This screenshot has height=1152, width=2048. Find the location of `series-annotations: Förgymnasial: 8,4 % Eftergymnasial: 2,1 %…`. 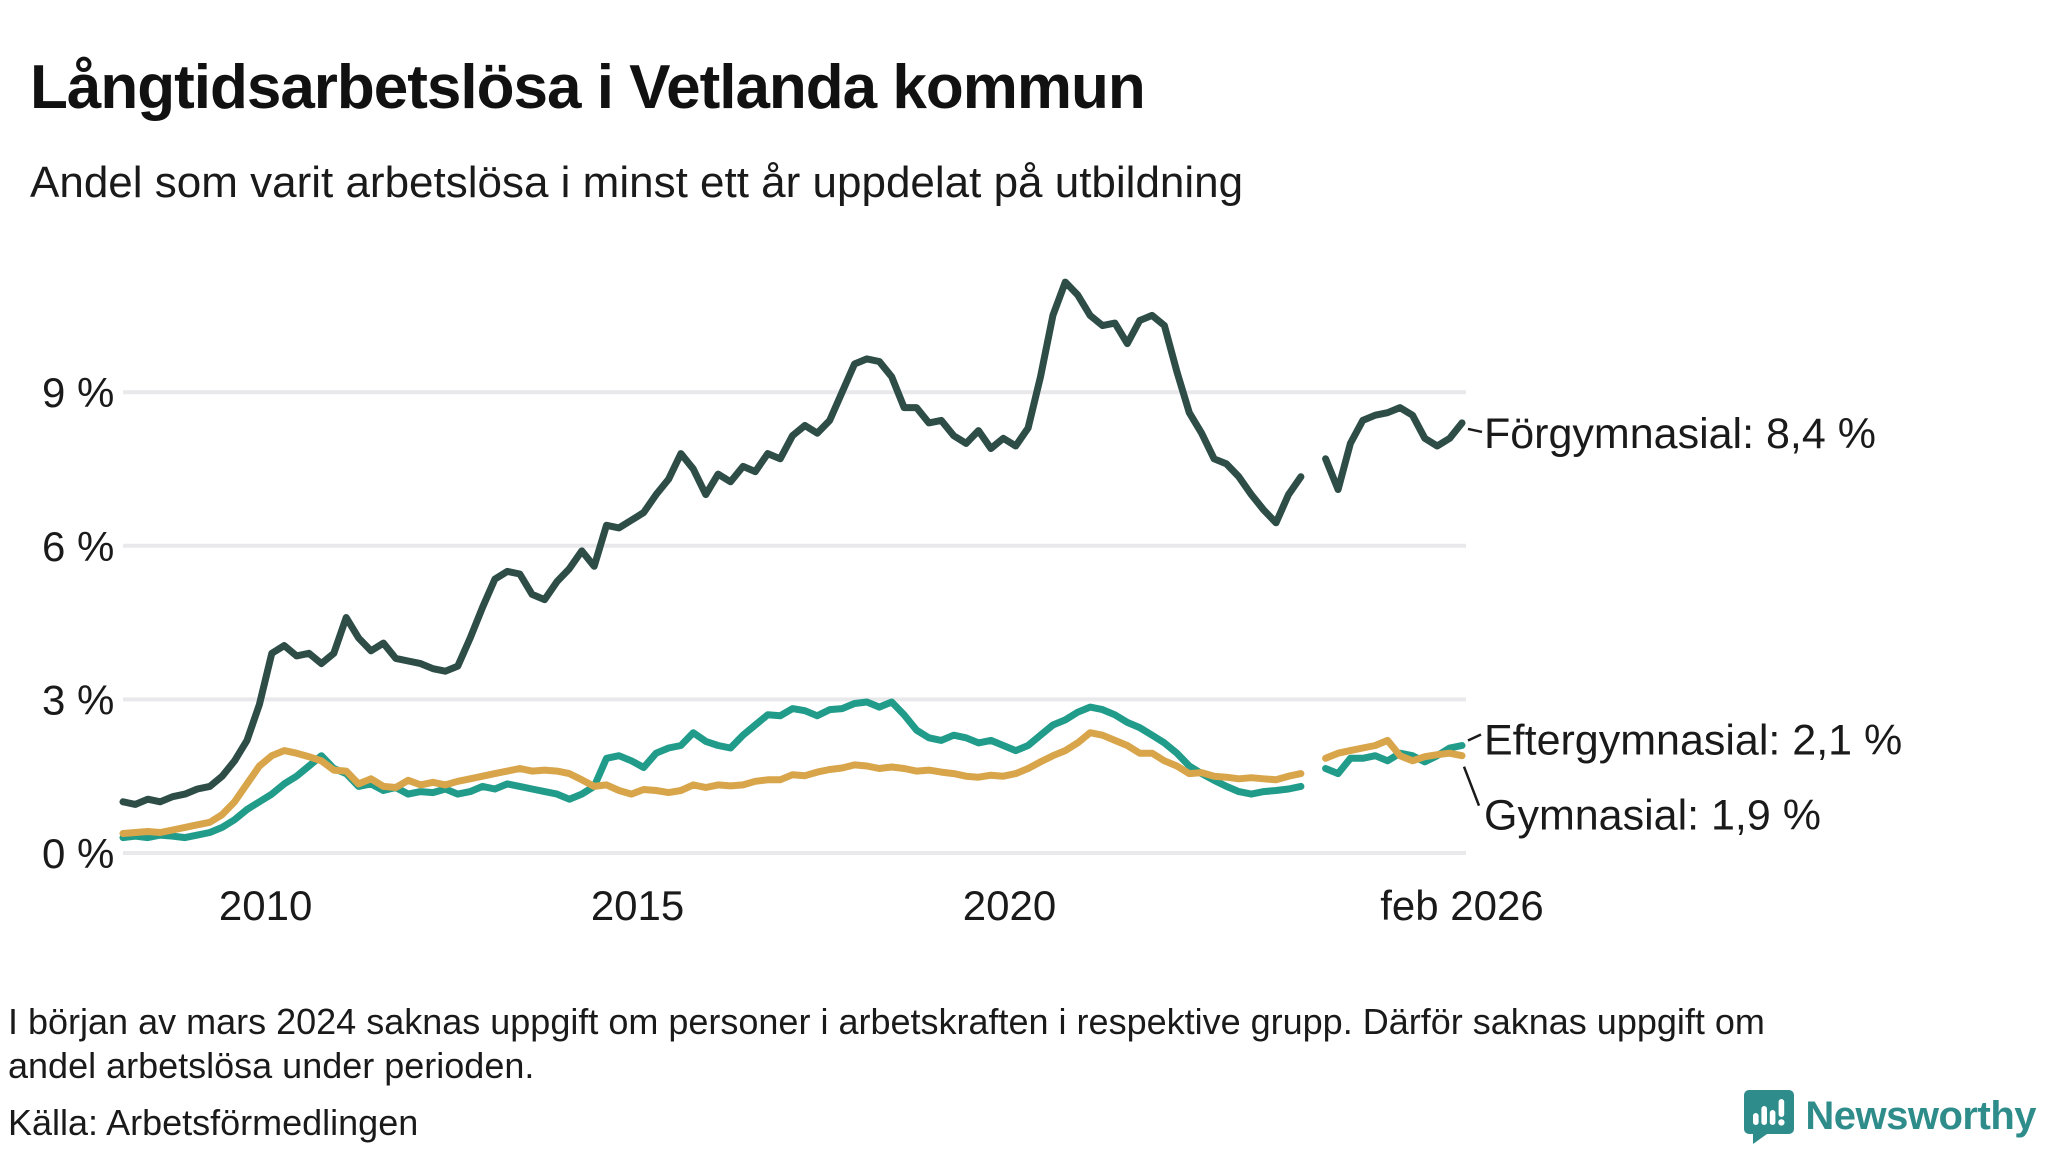

series-annotations: Förgymnasial: 8,4 % Eftergymnasial: 2,1 %… is located at coordinates (1682, 625).